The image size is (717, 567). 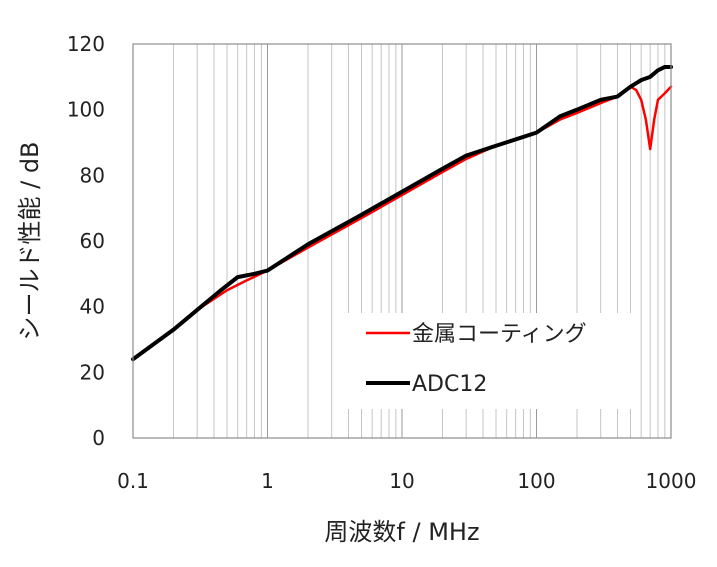 I want to click on legend: 金属コーティング ADC12, so click(x=492, y=361).